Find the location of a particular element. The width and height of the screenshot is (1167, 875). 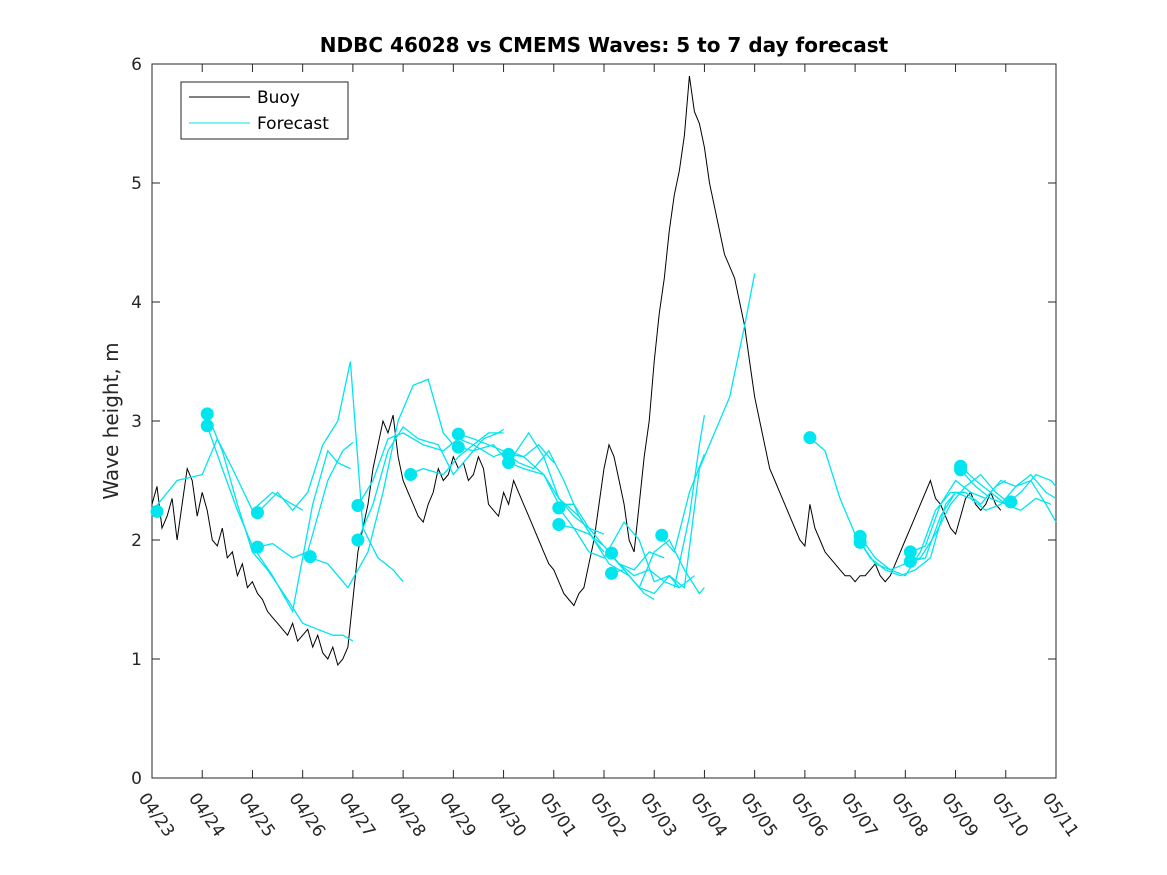

x-tick-label: 05/11 is located at coordinates (1060, 815).